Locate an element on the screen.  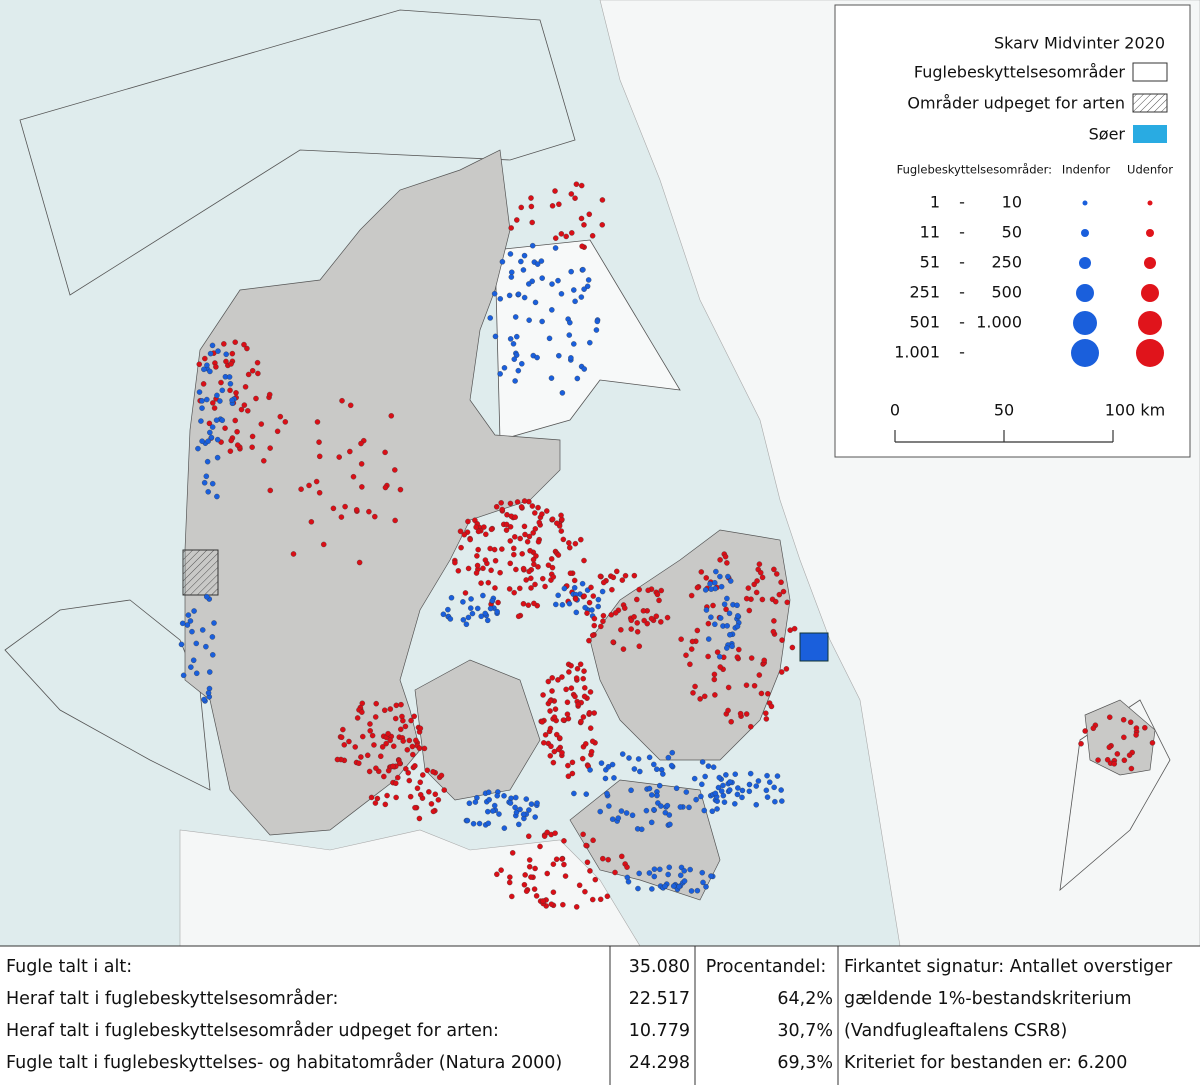
class-to: 500 is located at coordinates (1006, 292).